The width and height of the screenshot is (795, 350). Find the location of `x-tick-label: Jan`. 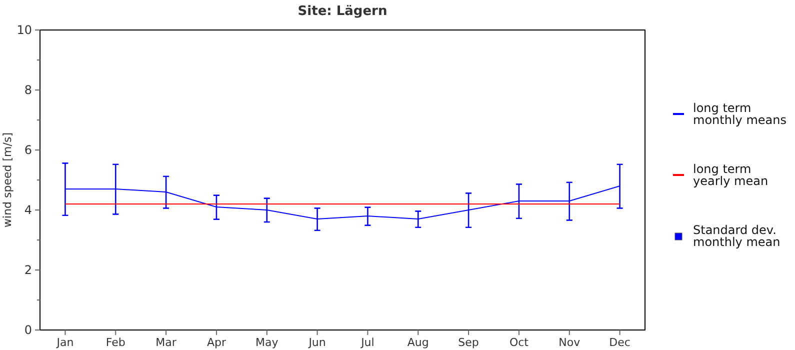

x-tick-label: Jan is located at coordinates (65, 342).